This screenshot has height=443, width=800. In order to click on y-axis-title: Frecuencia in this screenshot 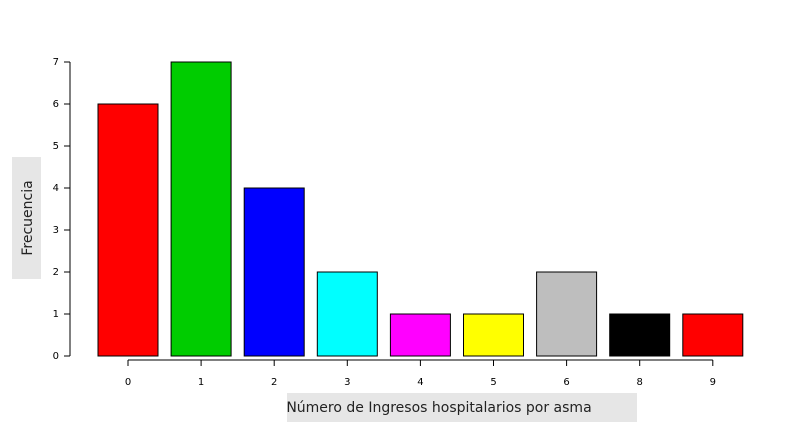, I will do `click(28, 217)`.